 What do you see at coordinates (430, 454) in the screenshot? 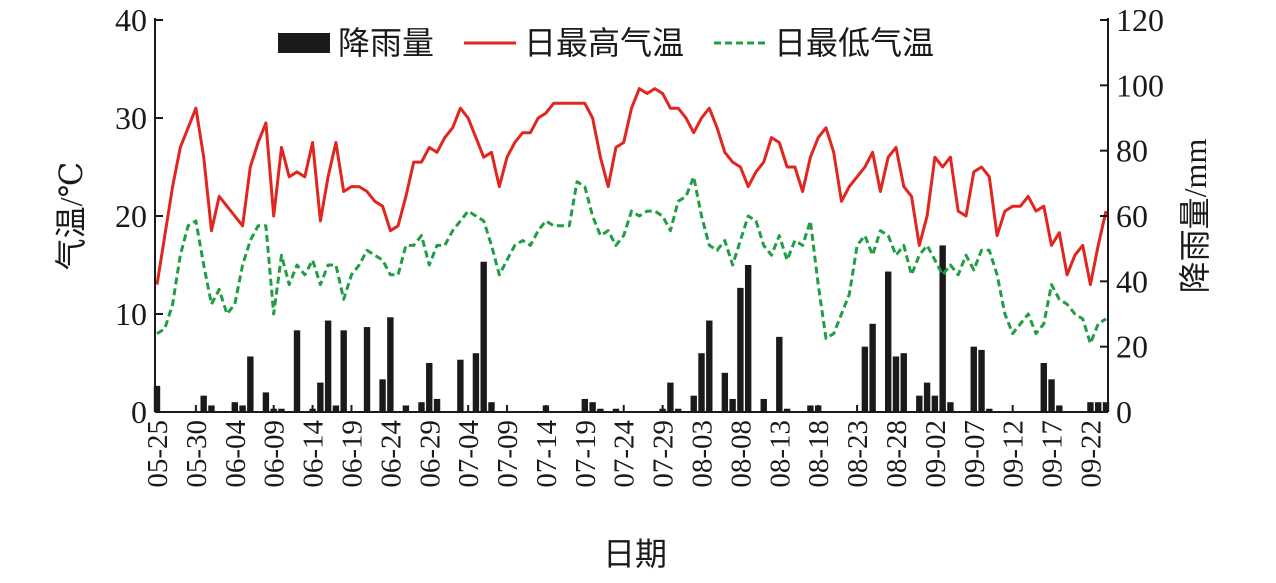
I see `x-tick-label: 06-29` at bounding box center [430, 454].